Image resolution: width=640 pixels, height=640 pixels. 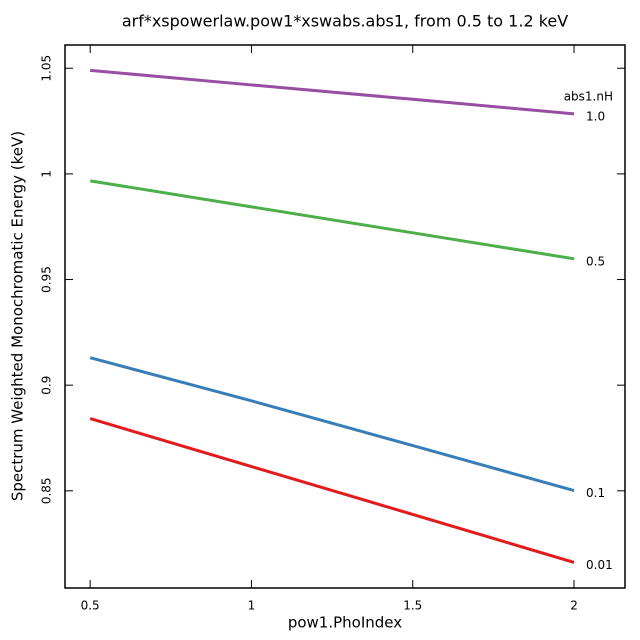 What do you see at coordinates (345, 623) in the screenshot?
I see `x-axis-label: pow1.PhoIndex` at bounding box center [345, 623].